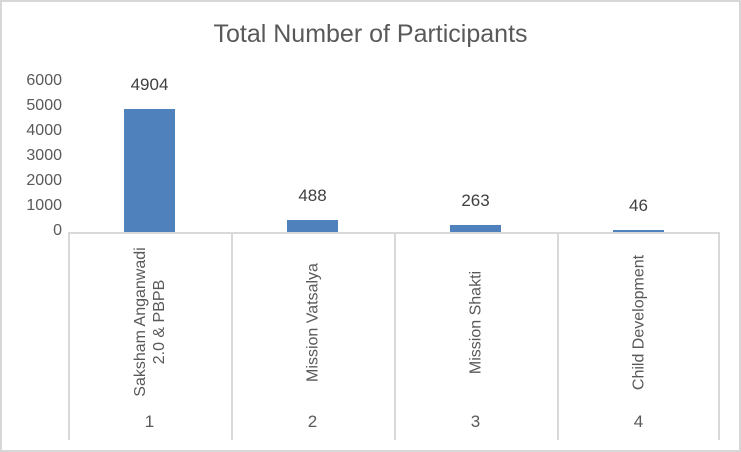  Describe the element at coordinates (44, 180) in the screenshot. I see `y-axis-tick-label: 2000` at that location.